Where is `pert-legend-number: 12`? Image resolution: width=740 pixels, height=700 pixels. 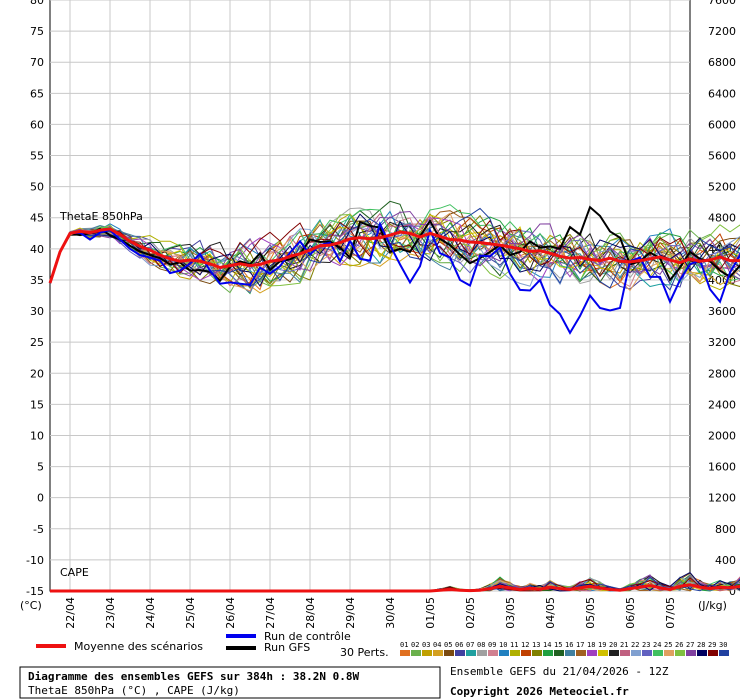
pert-legend-number: 12 is located at coordinates (525, 645).